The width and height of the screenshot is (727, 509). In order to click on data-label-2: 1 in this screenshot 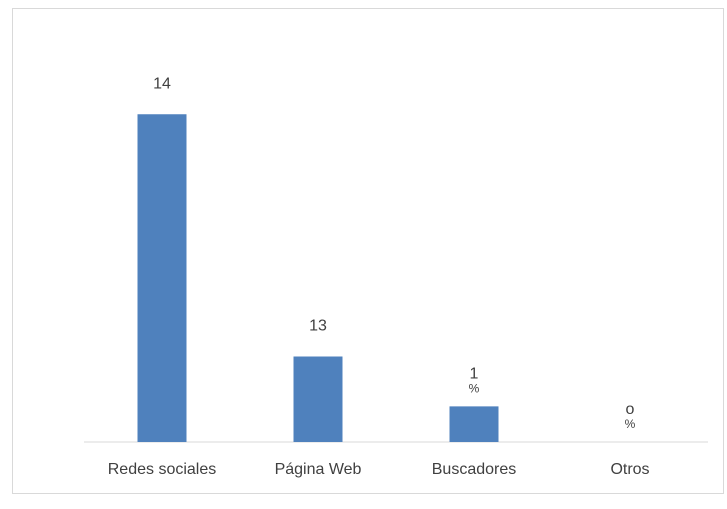, I will do `click(474, 373)`.